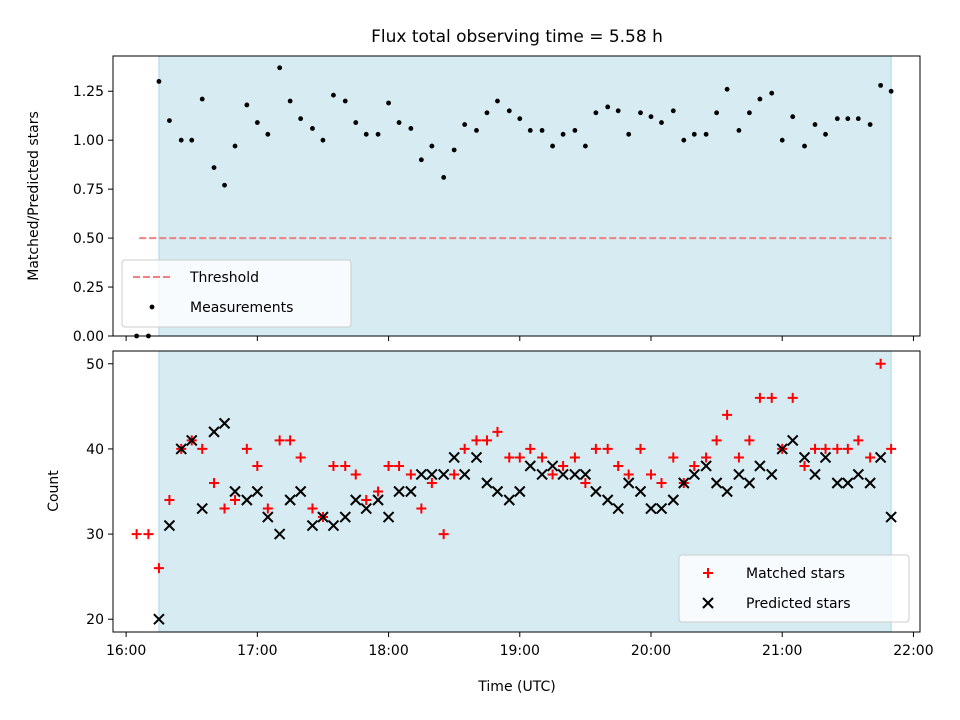 The width and height of the screenshot is (960, 720). What do you see at coordinates (795, 574) in the screenshot?
I see `matched-legend-label: Matched stars` at bounding box center [795, 574].